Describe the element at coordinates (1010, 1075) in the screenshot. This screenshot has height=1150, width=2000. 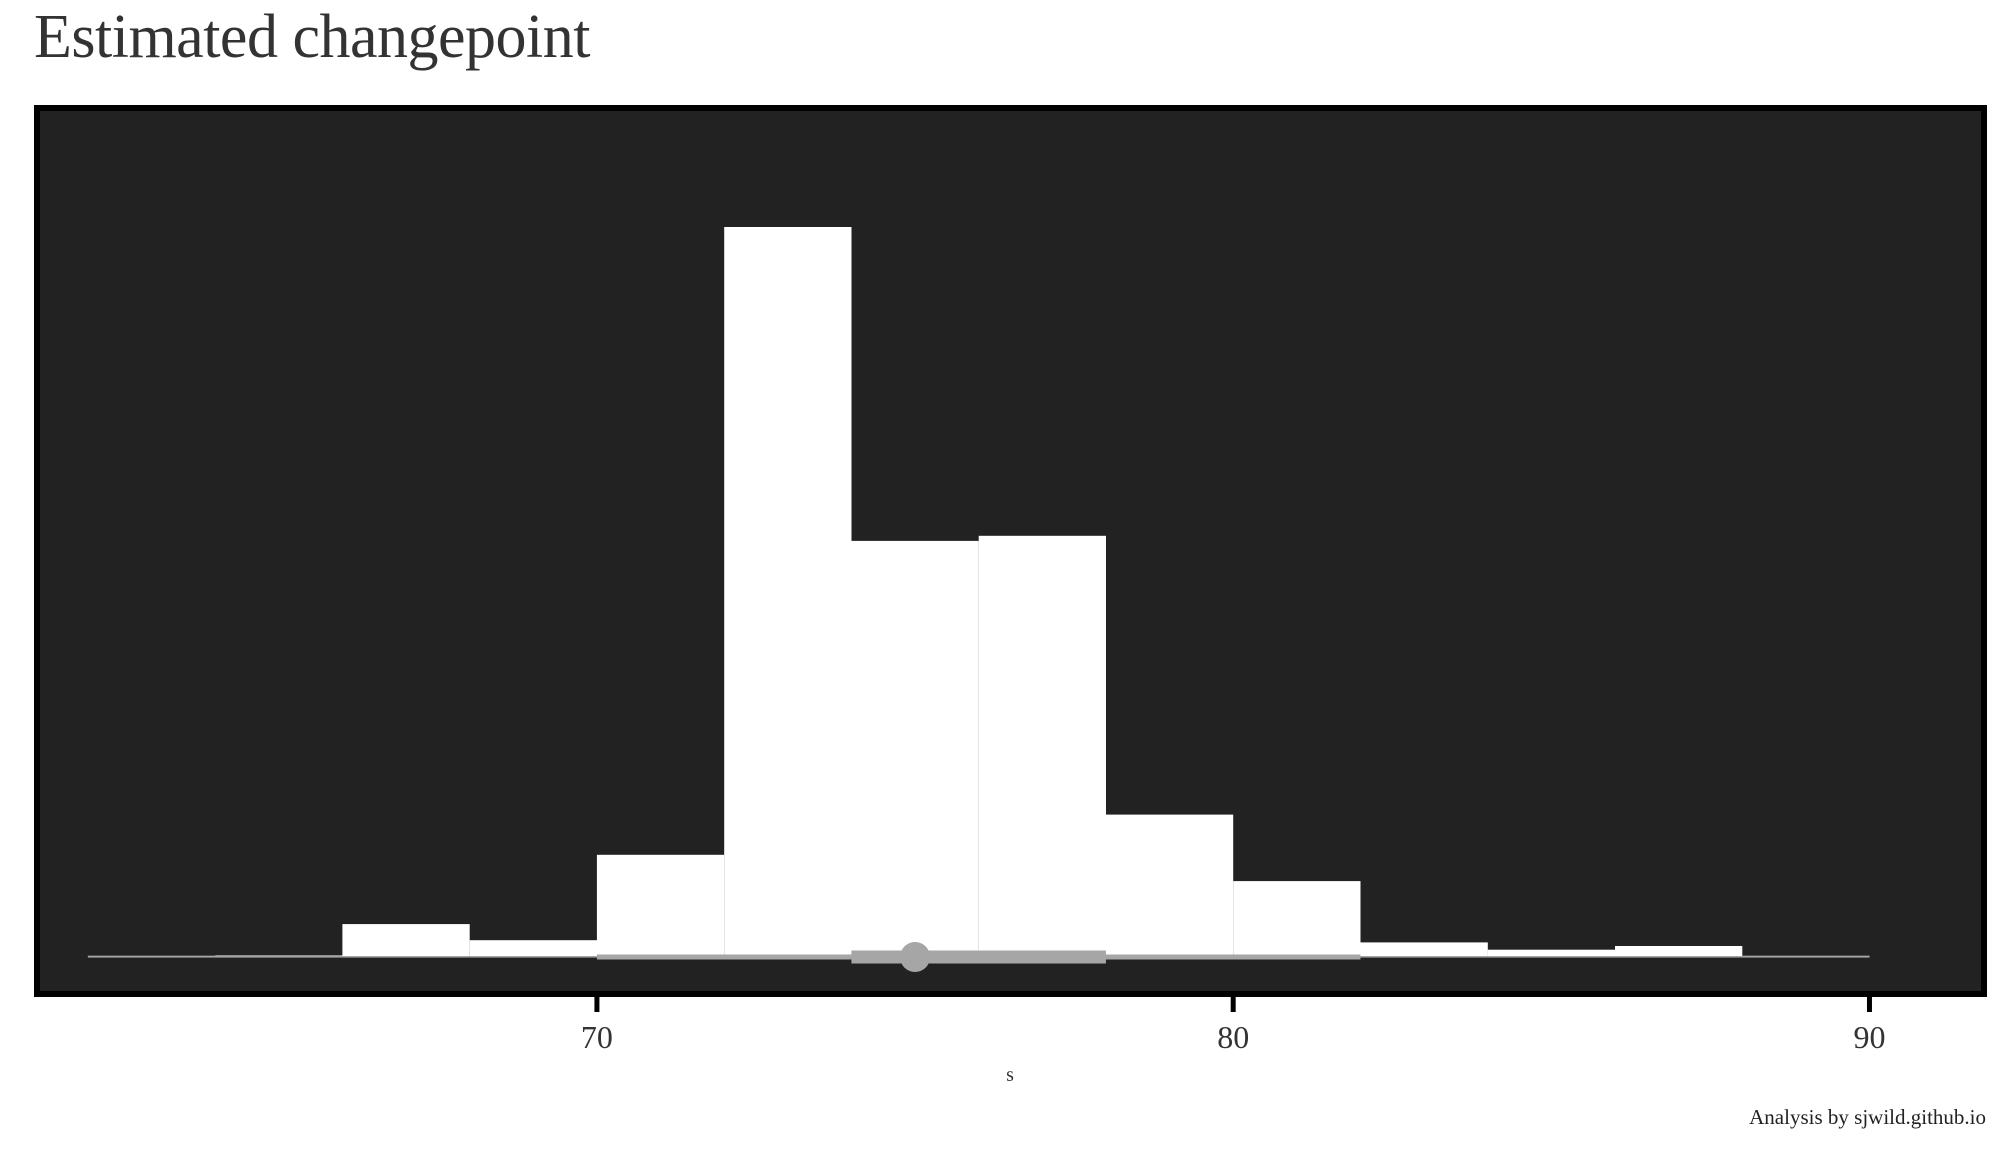
I see `x-axis-label: s` at that location.